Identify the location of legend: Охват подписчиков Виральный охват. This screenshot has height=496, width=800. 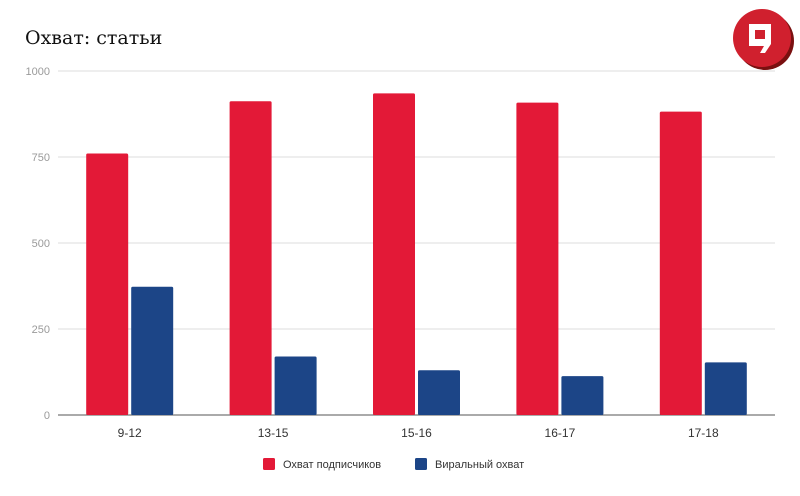
(393, 464).